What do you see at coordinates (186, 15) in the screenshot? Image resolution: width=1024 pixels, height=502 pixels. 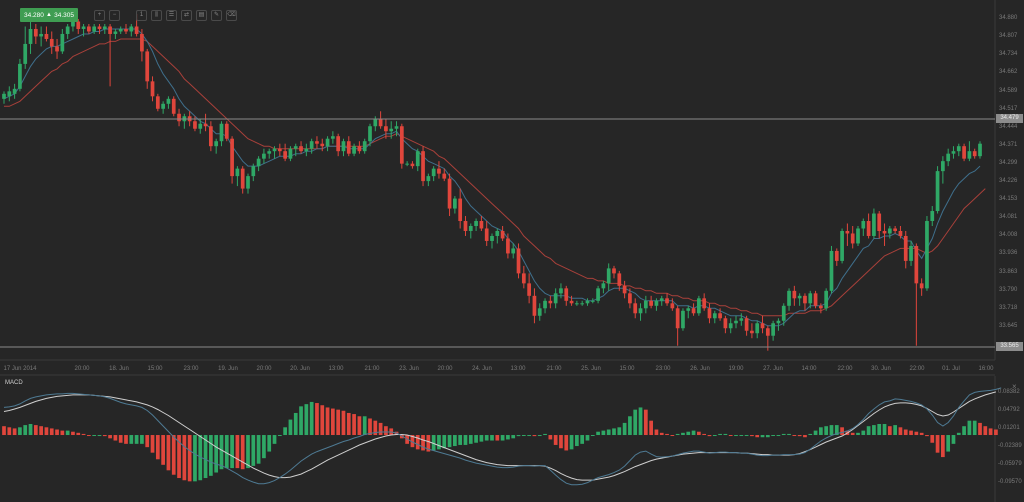 I see `compare-button: ⇄` at bounding box center [186, 15].